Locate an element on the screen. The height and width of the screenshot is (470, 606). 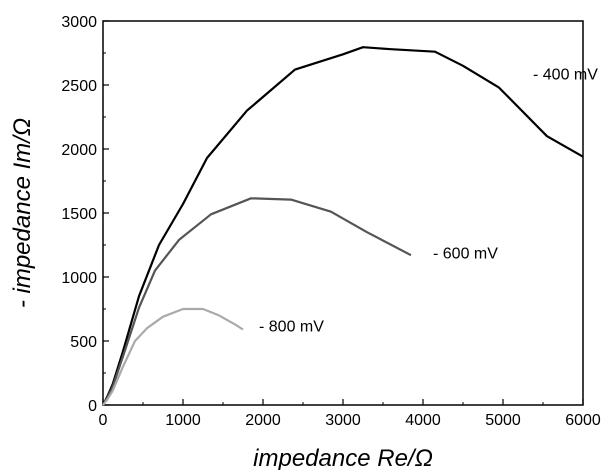
y-tick-label: 2000 is located at coordinates (79, 150).